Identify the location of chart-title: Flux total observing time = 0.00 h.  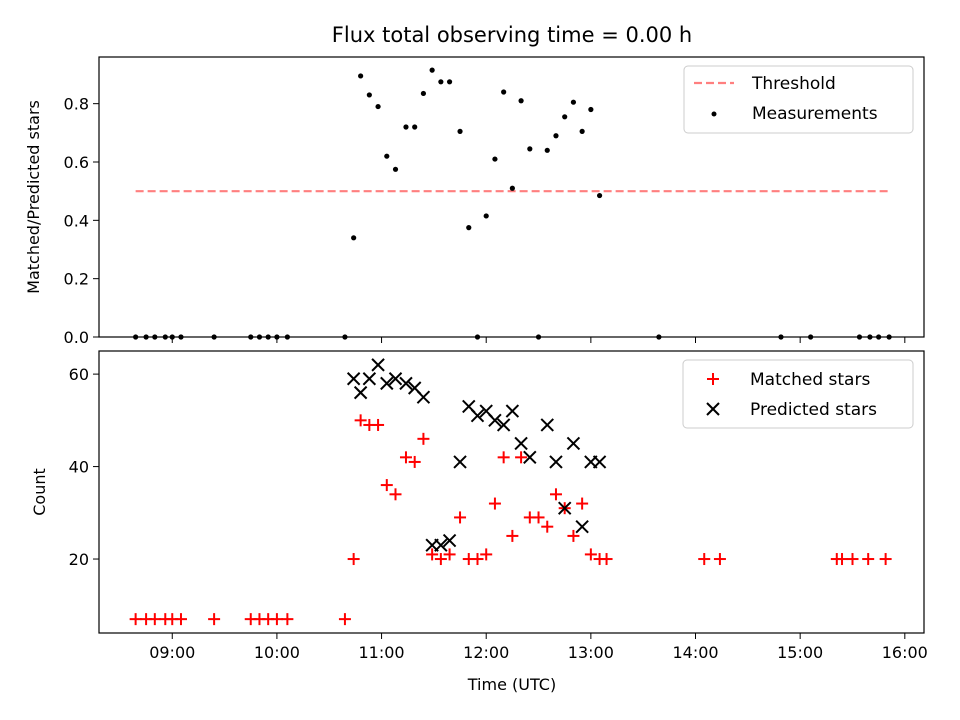
(512, 35).